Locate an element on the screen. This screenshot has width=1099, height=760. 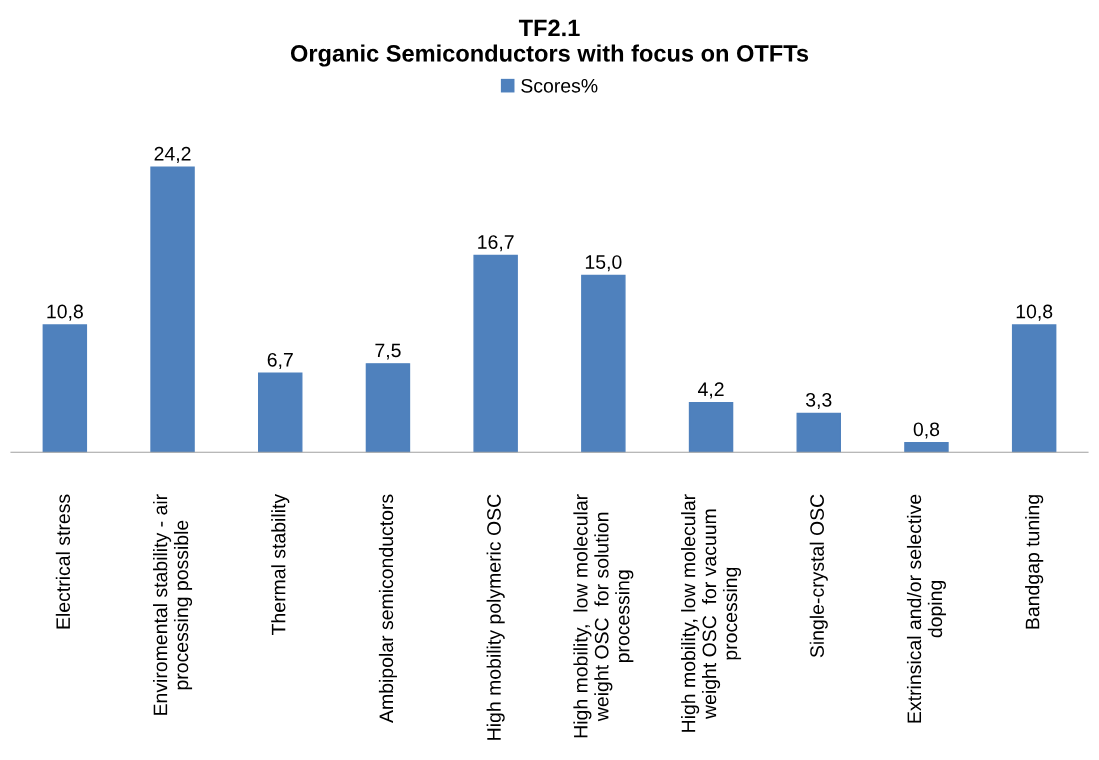
chart-title: TF2.1 Organic Semiconductors with focus on OTFTs is located at coordinates (549, 43).